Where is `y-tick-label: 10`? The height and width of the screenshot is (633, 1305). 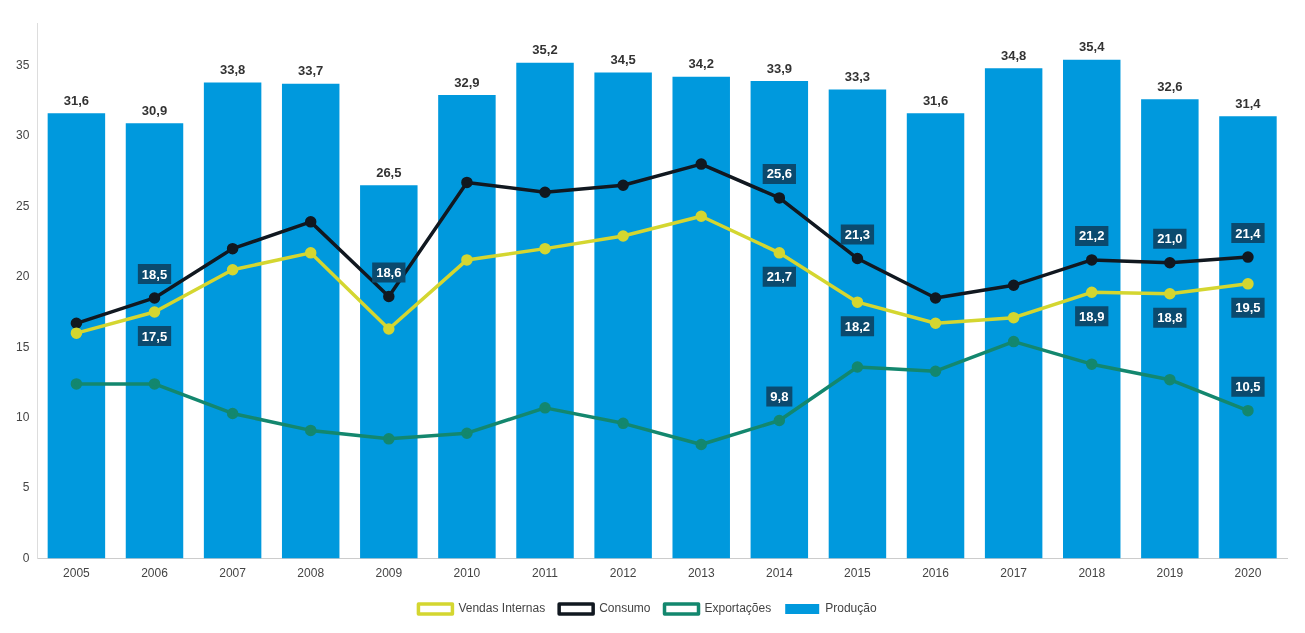 y-tick-label: 10 is located at coordinates (22, 417).